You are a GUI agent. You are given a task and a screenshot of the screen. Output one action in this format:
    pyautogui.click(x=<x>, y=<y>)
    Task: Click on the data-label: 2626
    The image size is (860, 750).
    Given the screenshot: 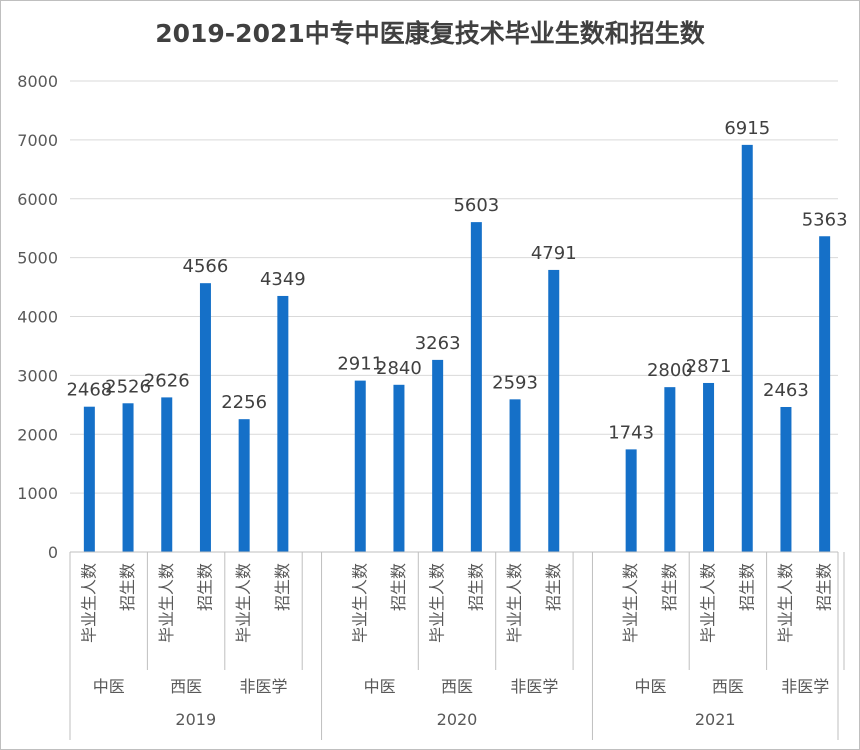 What is the action you would take?
    pyautogui.click(x=167, y=380)
    